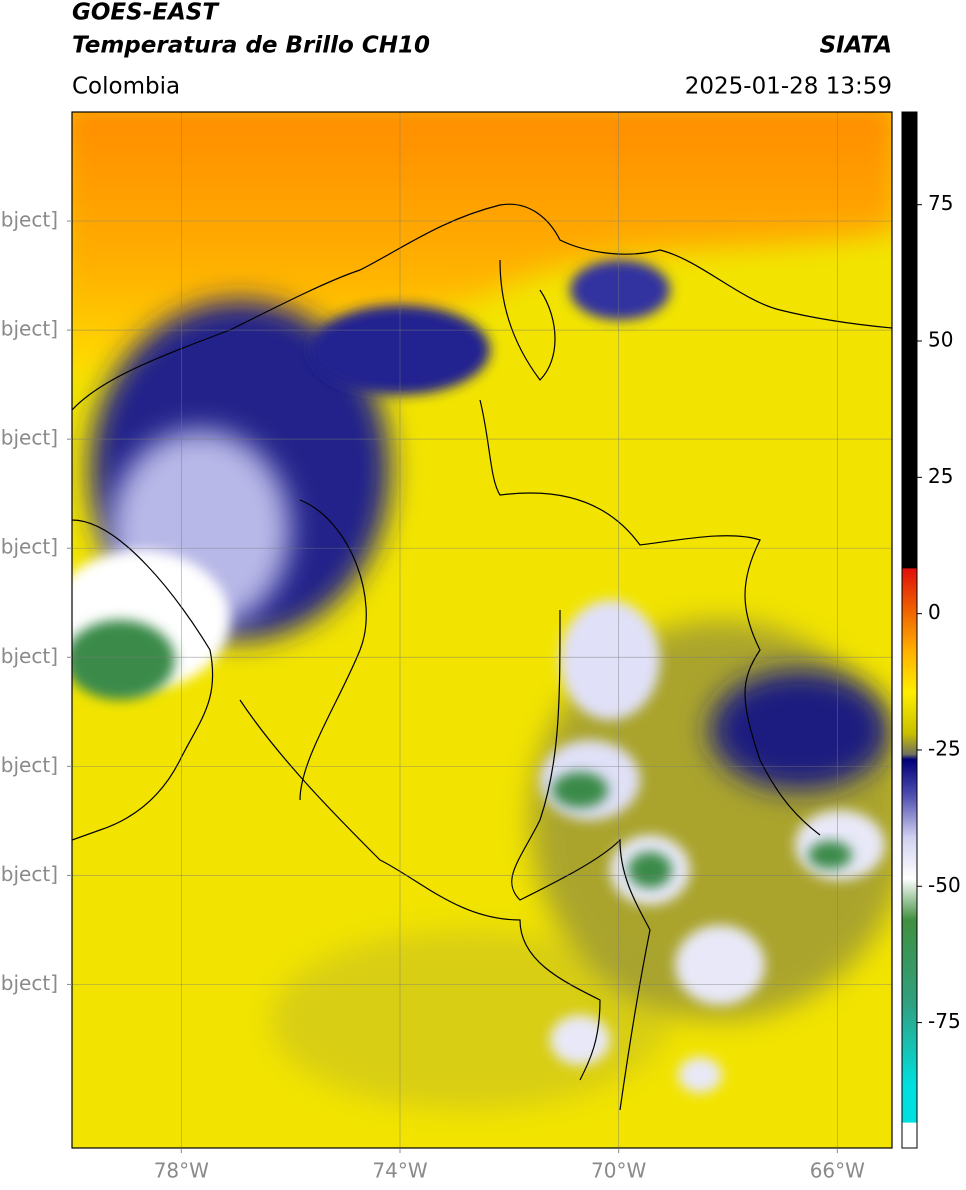 The image size is (966, 1190). What do you see at coordinates (944, 885) in the screenshot?
I see `colorbar-tick-label: -50` at bounding box center [944, 885].